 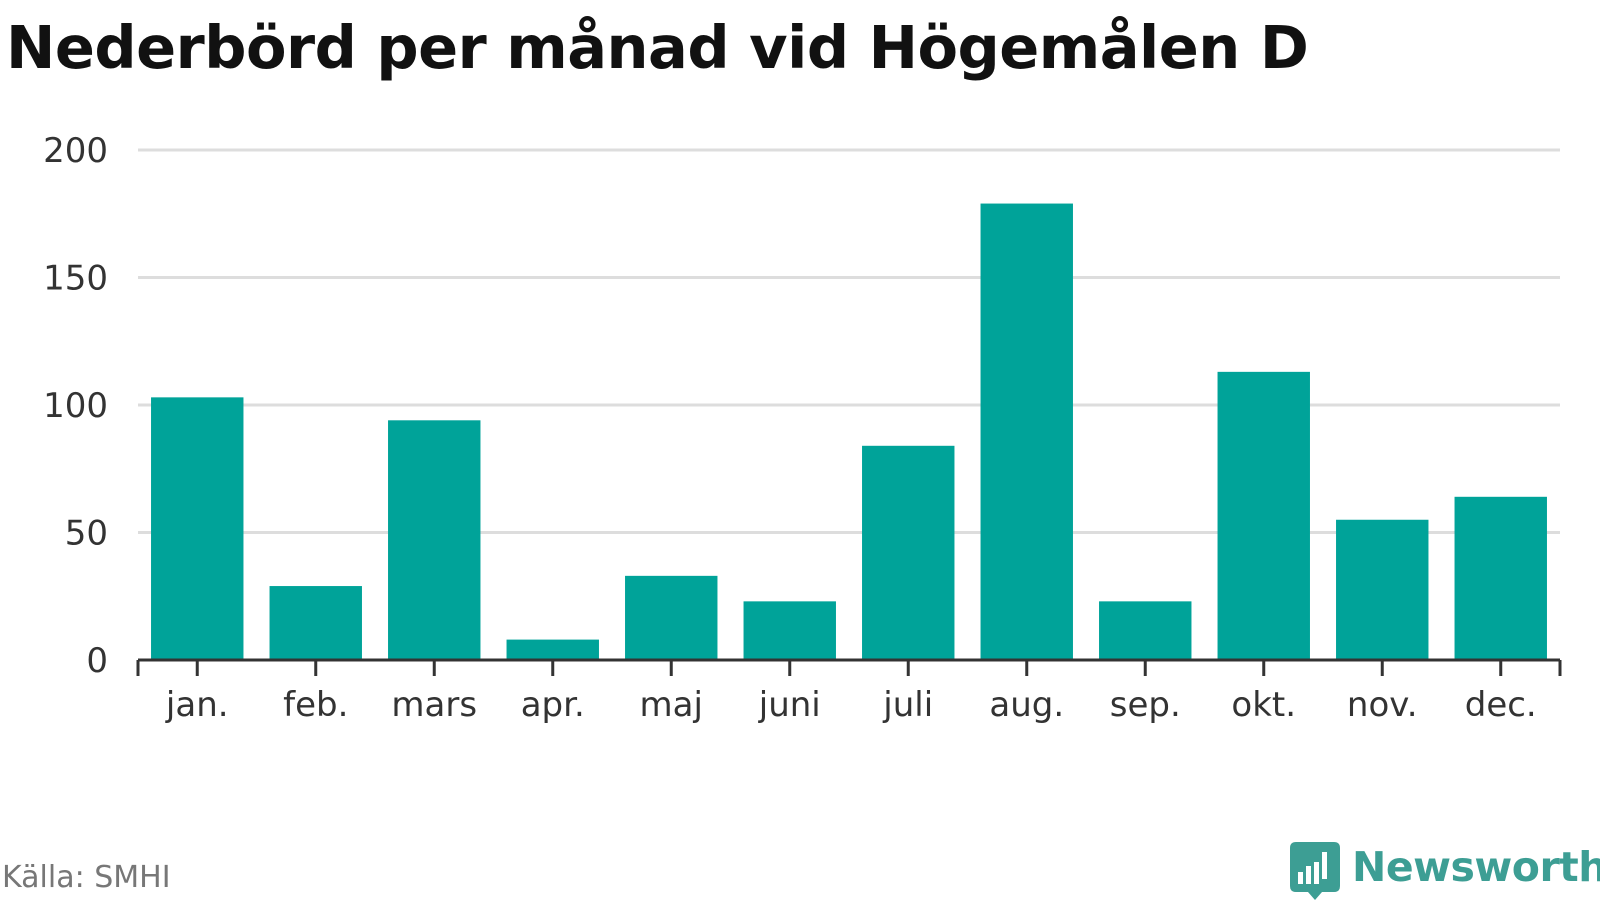 I want to click on x-axis, so click(x=849, y=667).